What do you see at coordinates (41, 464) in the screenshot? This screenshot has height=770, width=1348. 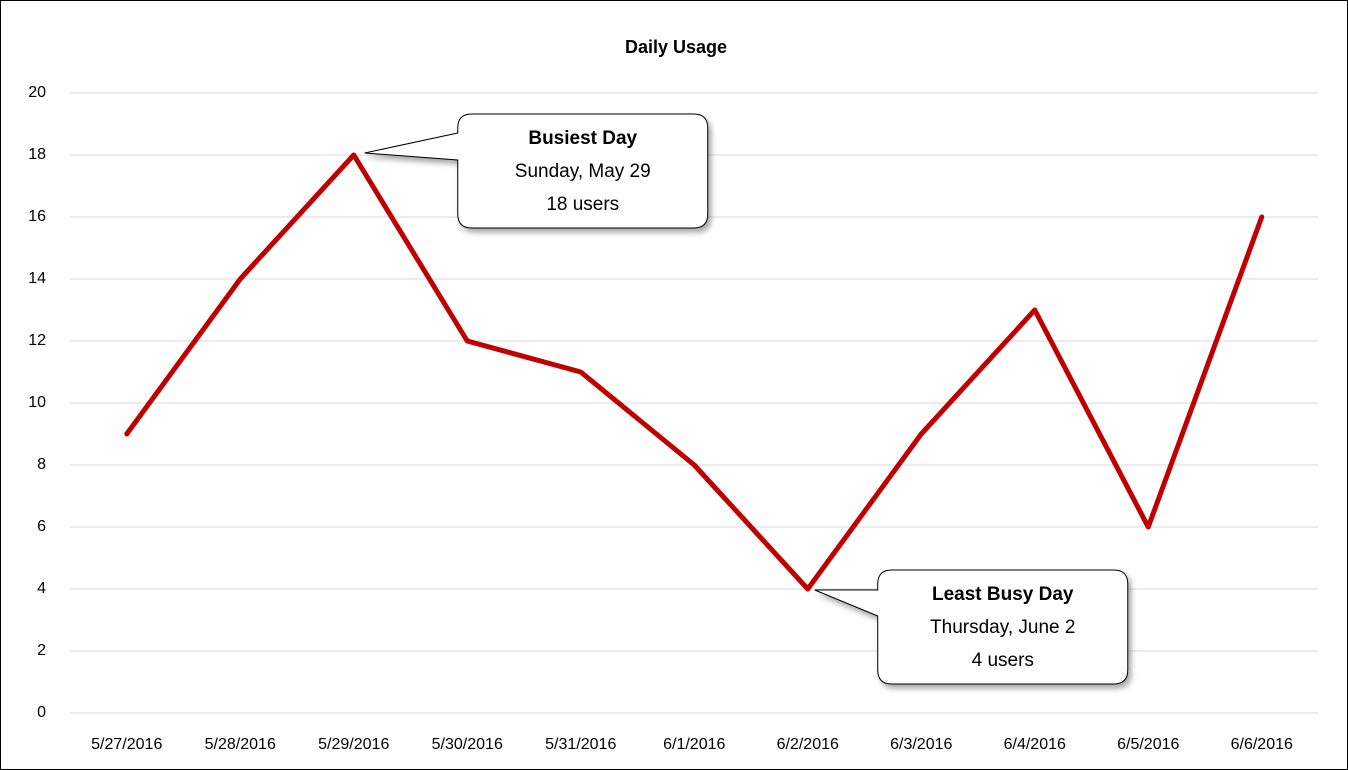 I see `y-tick-label: 8` at bounding box center [41, 464].